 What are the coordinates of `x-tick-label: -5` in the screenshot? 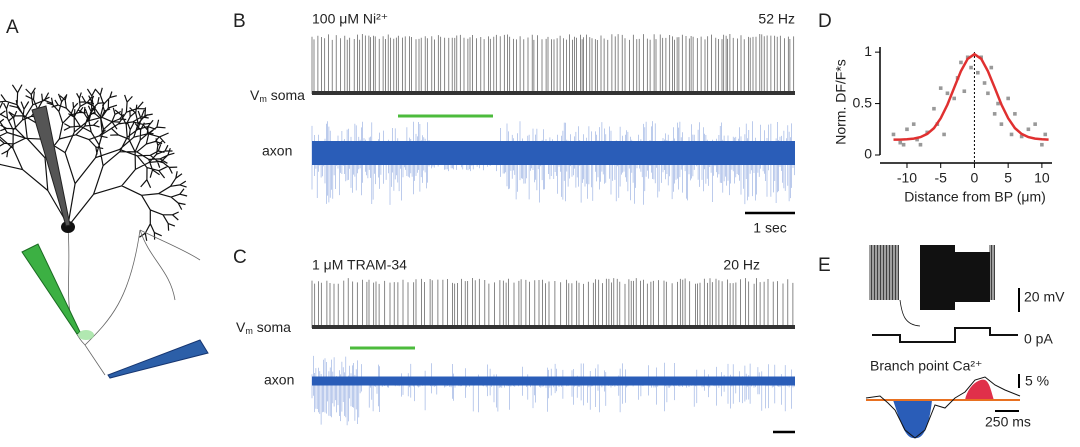 It's located at (940, 178).